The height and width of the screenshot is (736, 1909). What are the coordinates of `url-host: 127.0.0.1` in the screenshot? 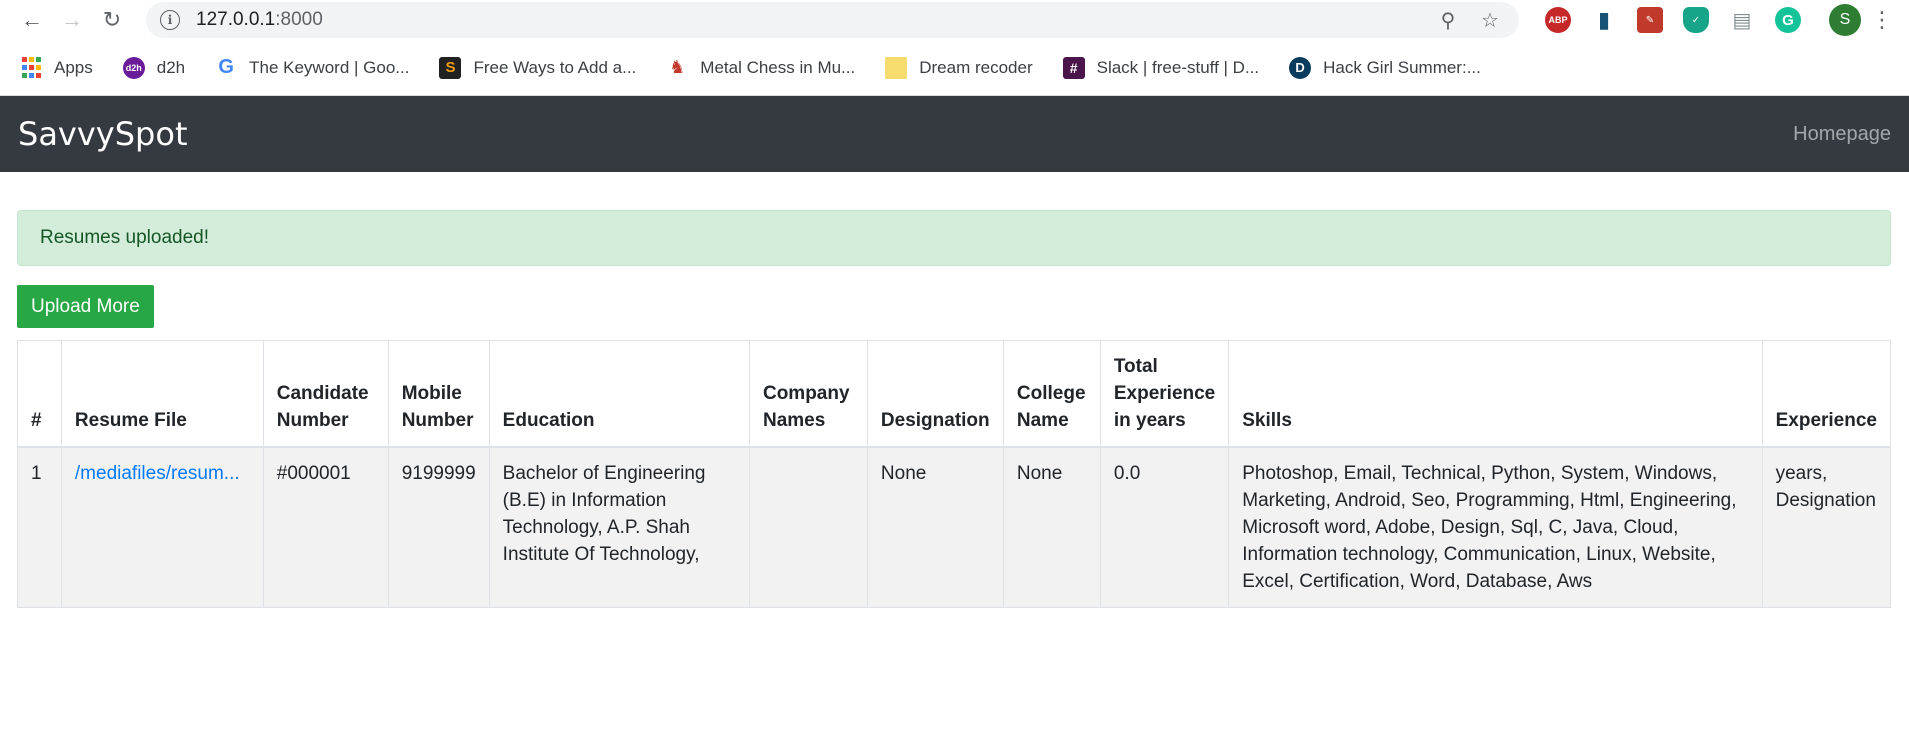 It's located at (236, 19).